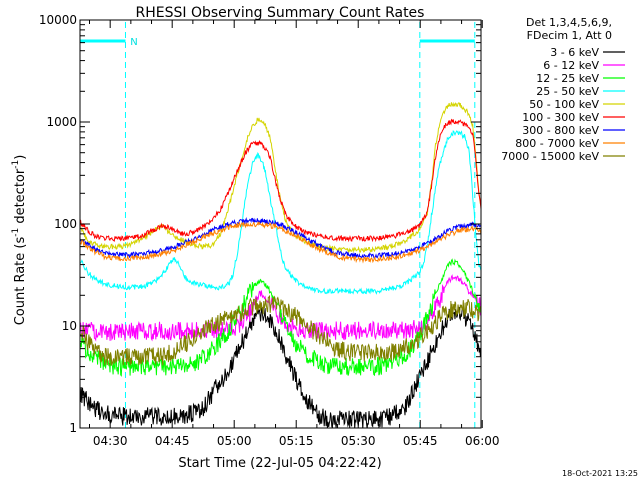  I want to click on legend-header: Det 1,3,4,5,6,9,, so click(569, 22).